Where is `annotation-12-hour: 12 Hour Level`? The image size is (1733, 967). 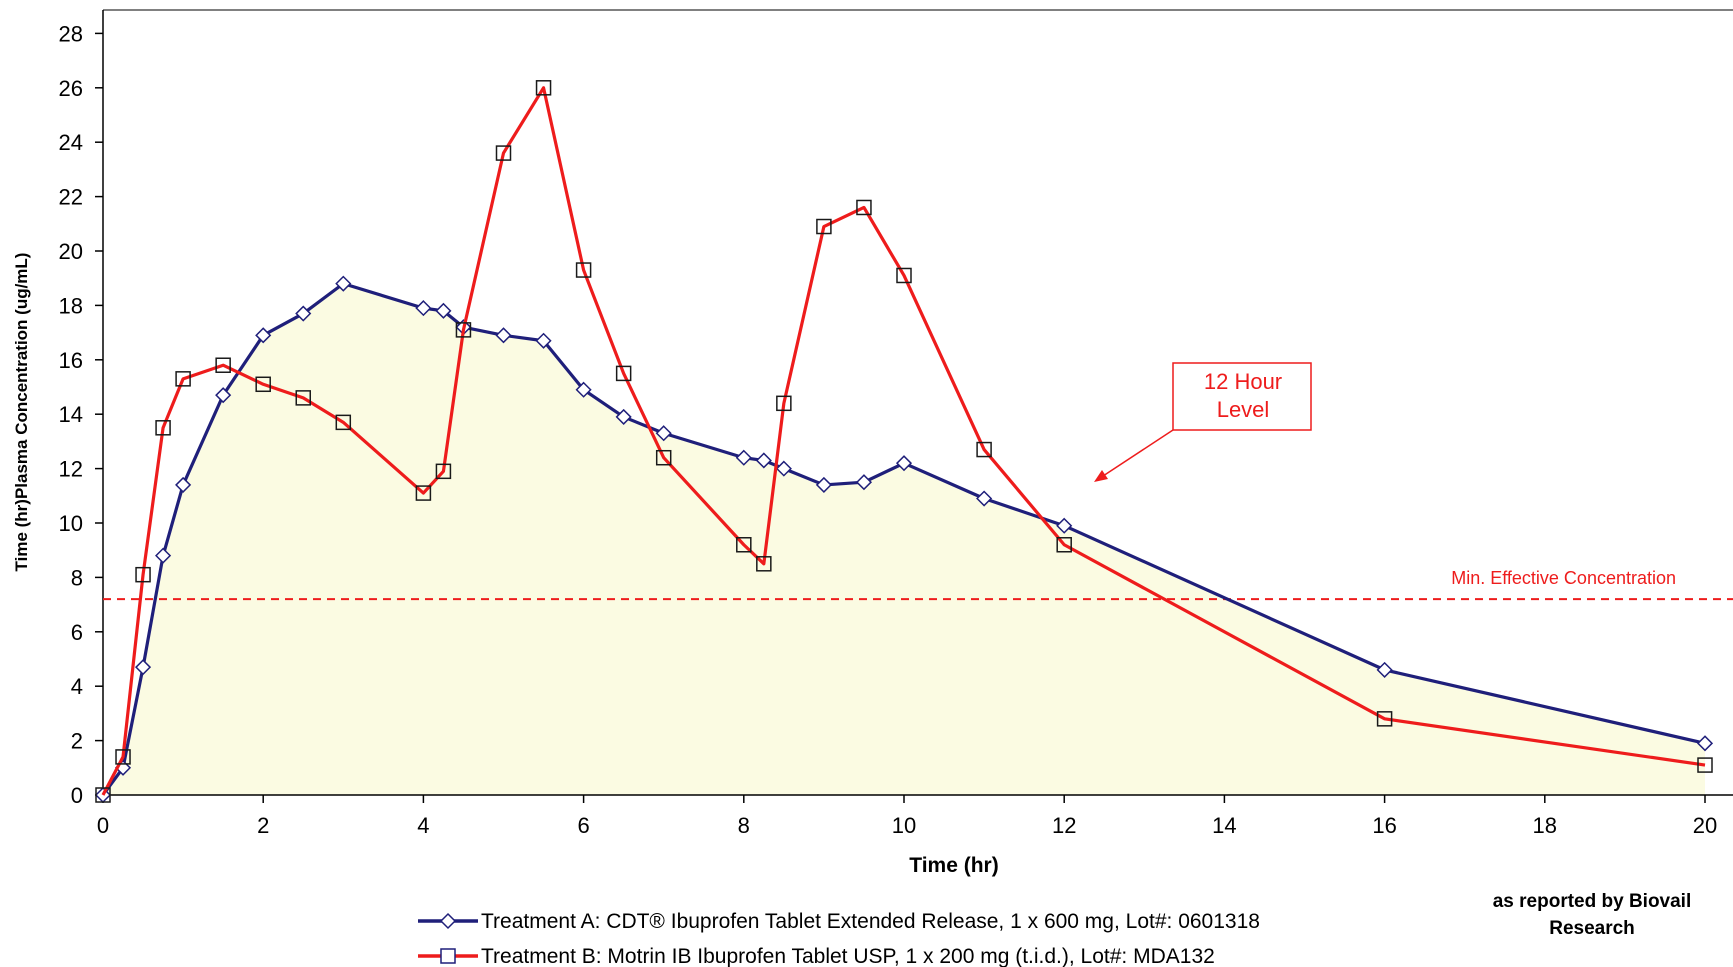 annotation-12-hour: 12 Hour Level is located at coordinates (1203, 422).